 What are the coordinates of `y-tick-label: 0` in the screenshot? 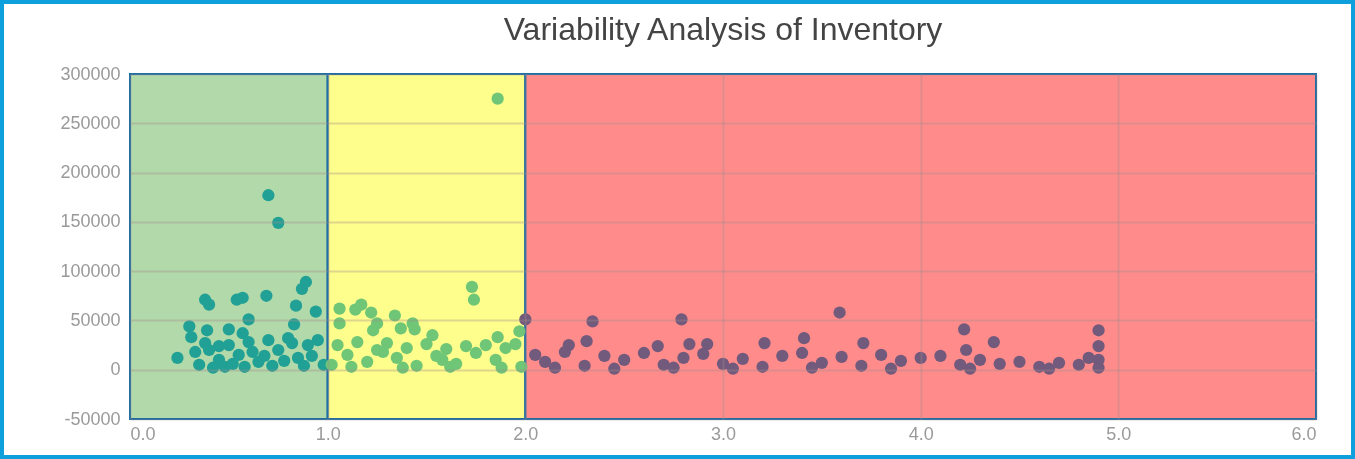 It's located at (115, 369).